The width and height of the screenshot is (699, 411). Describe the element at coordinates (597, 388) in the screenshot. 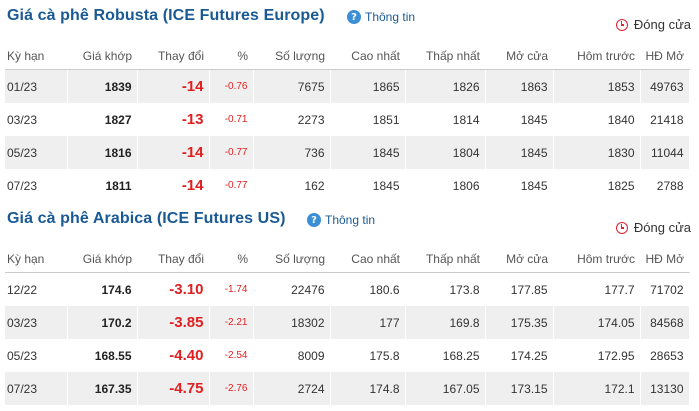

I see `prev-cell: 172.1` at that location.